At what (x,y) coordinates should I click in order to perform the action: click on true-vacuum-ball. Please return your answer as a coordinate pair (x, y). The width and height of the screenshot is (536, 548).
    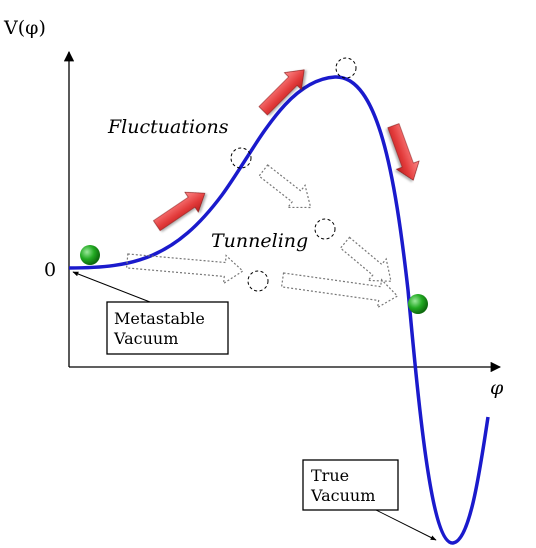
    Looking at the image, I should click on (418, 304).